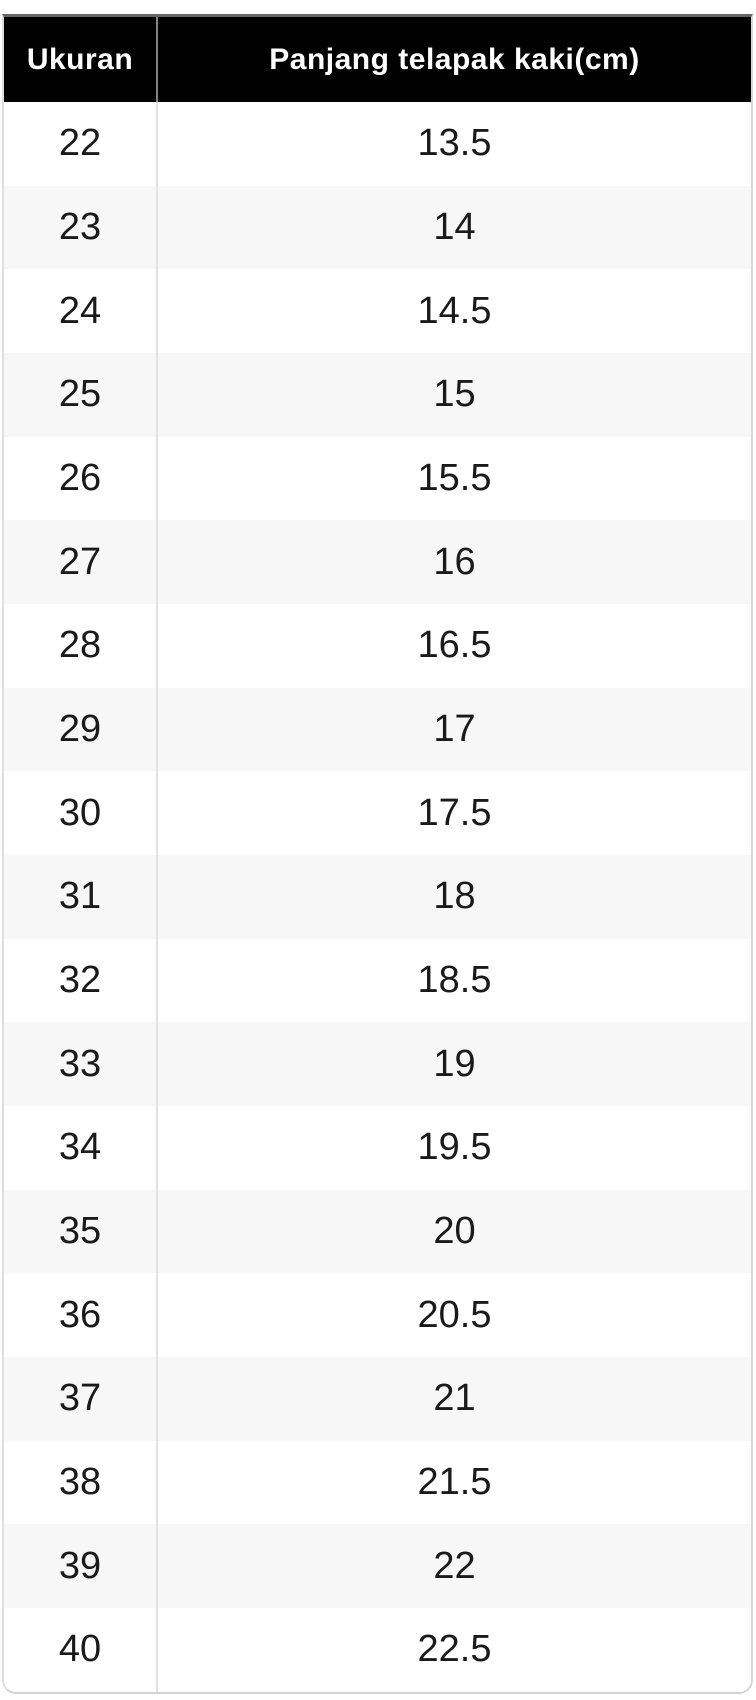  What do you see at coordinates (80, 227) in the screenshot?
I see `cell-size: 23` at bounding box center [80, 227].